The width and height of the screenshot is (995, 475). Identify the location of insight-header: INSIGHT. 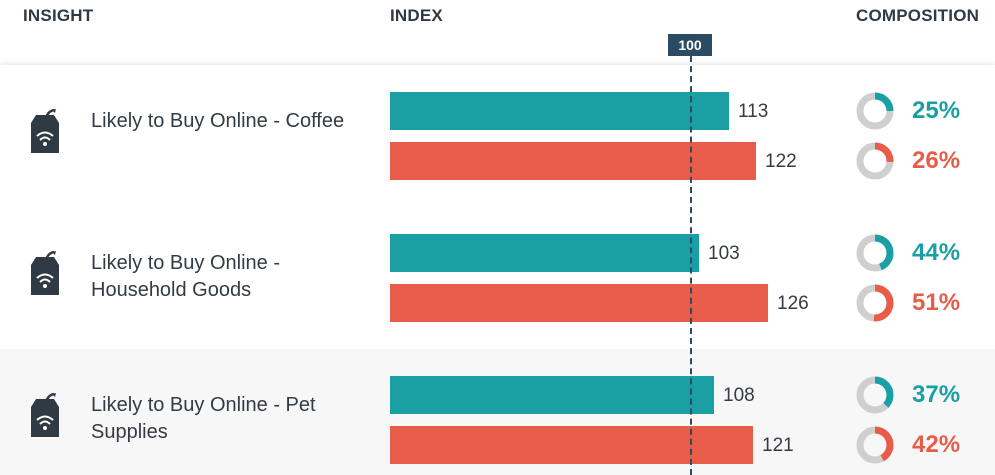
(58, 15).